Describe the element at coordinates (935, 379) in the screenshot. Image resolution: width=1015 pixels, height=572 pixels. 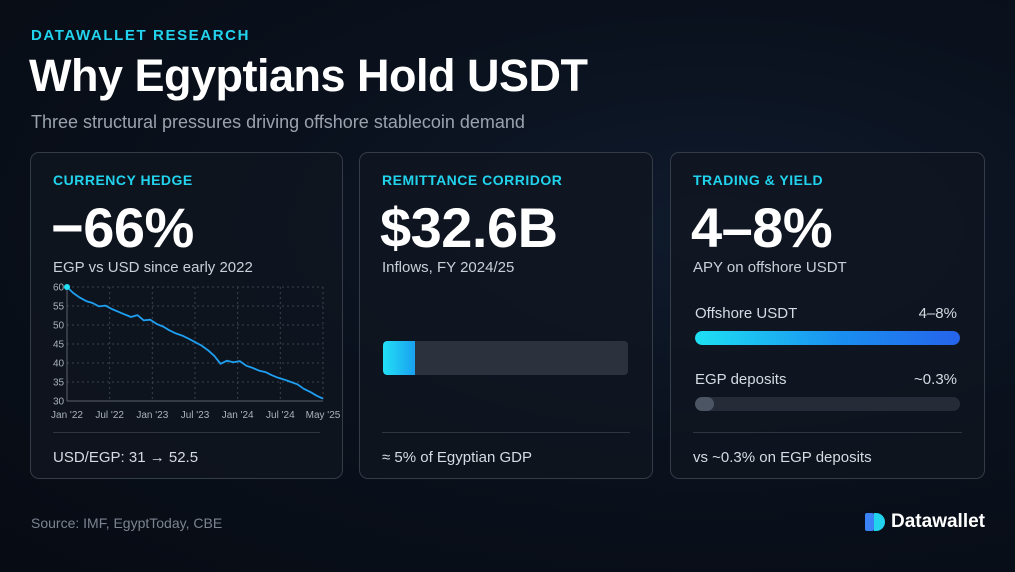
I see `egp-deposits-value: ~0.3%` at that location.